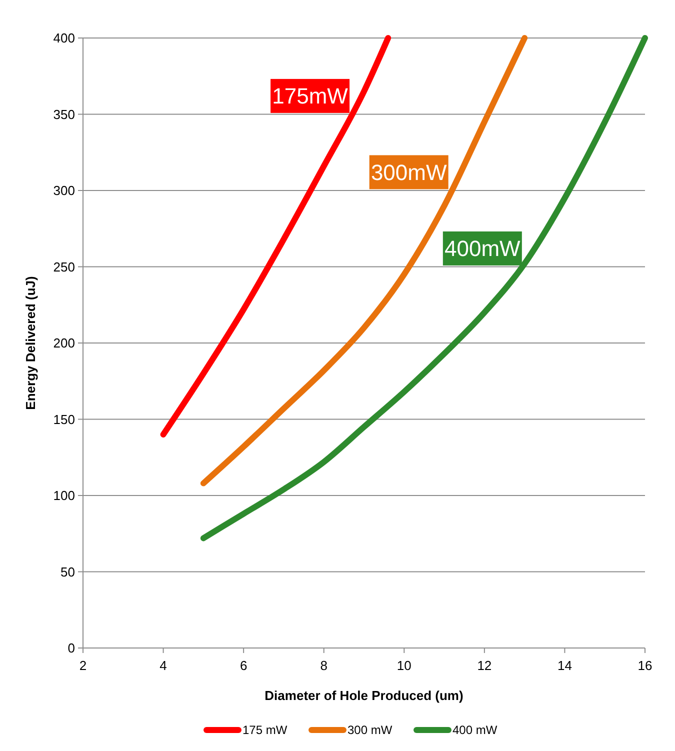 The image size is (675, 751). Describe the element at coordinates (475, 730) in the screenshot. I see `legend-label: 400 mW` at that location.